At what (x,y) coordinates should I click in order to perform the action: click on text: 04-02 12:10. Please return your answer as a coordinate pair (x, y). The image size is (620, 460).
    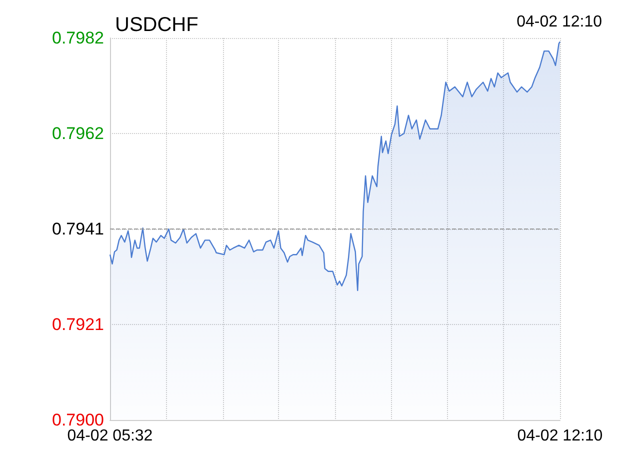
    Looking at the image, I should click on (559, 22).